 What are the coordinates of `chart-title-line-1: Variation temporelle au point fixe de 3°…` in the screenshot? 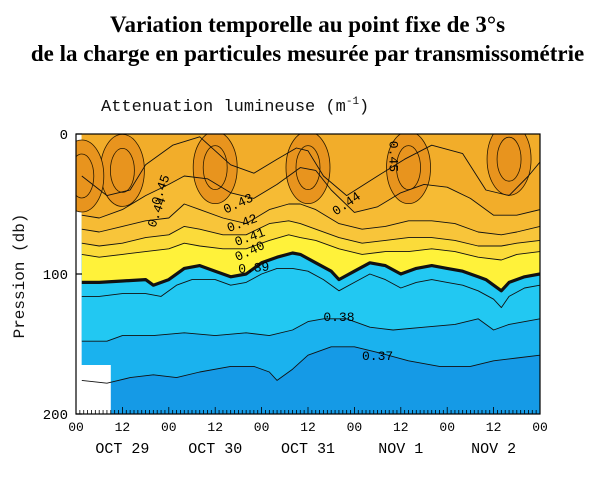 It's located at (307, 24).